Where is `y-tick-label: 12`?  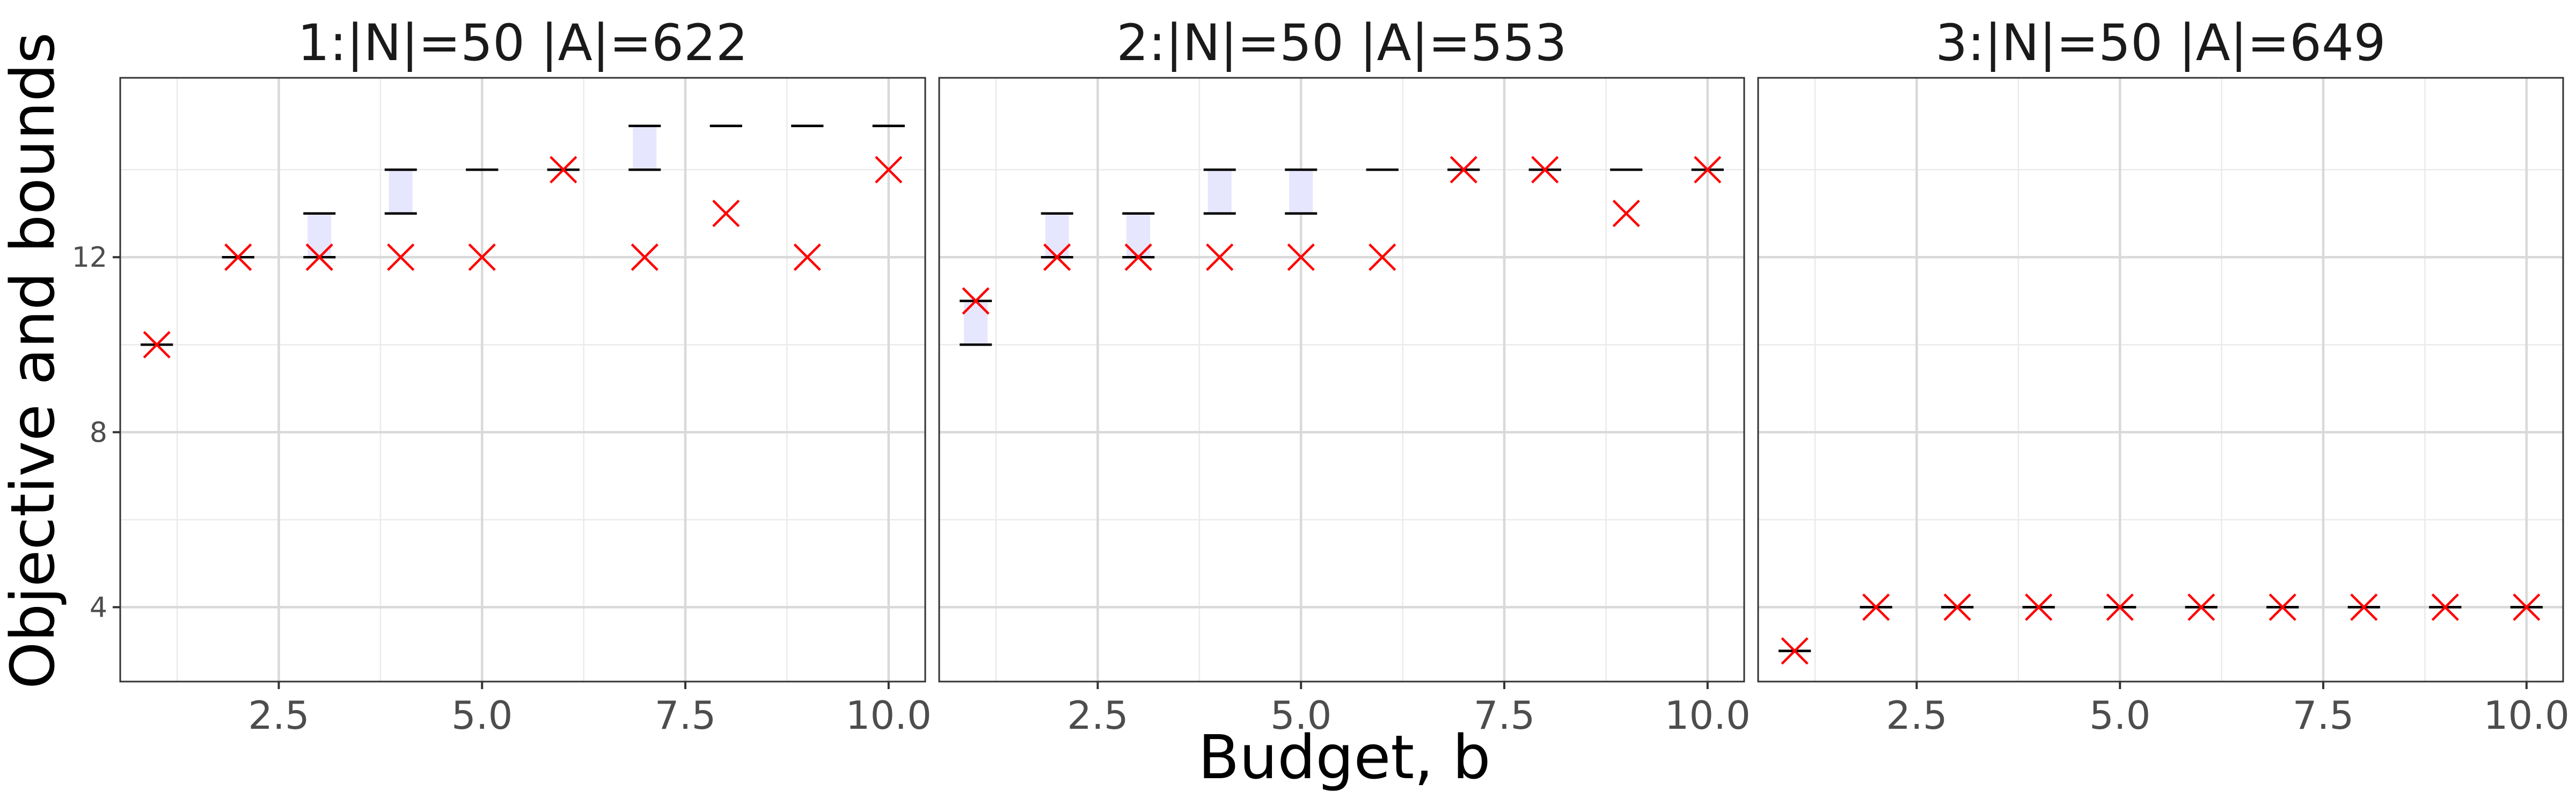 y-tick-label: 12 is located at coordinates (89, 257).